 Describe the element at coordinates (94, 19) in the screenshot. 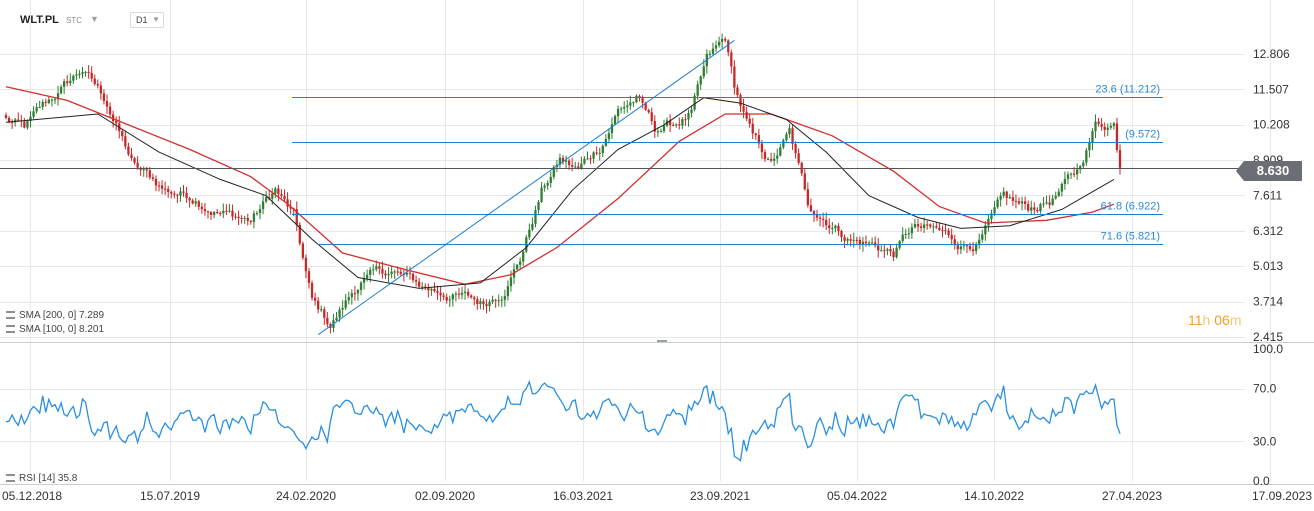

I see `chevron-down-icon: ▼` at that location.